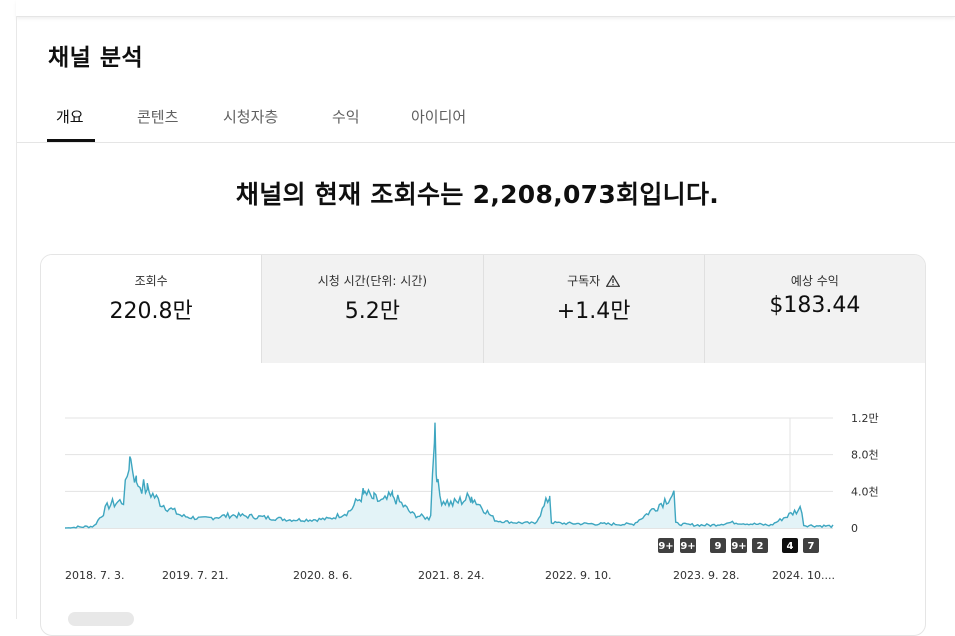  Describe the element at coordinates (865, 491) in the screenshot. I see `y-tick-label: 4.0천` at that location.